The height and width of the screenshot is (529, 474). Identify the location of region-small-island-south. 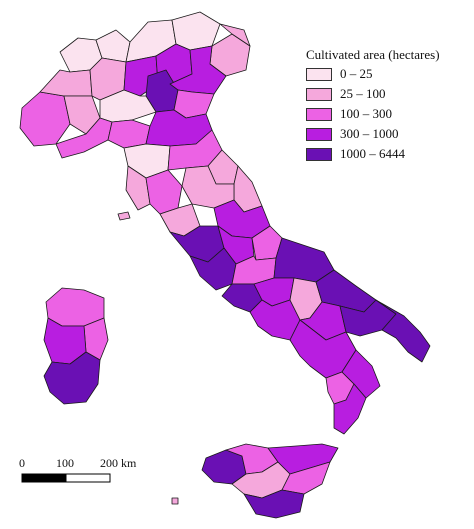
(175, 501).